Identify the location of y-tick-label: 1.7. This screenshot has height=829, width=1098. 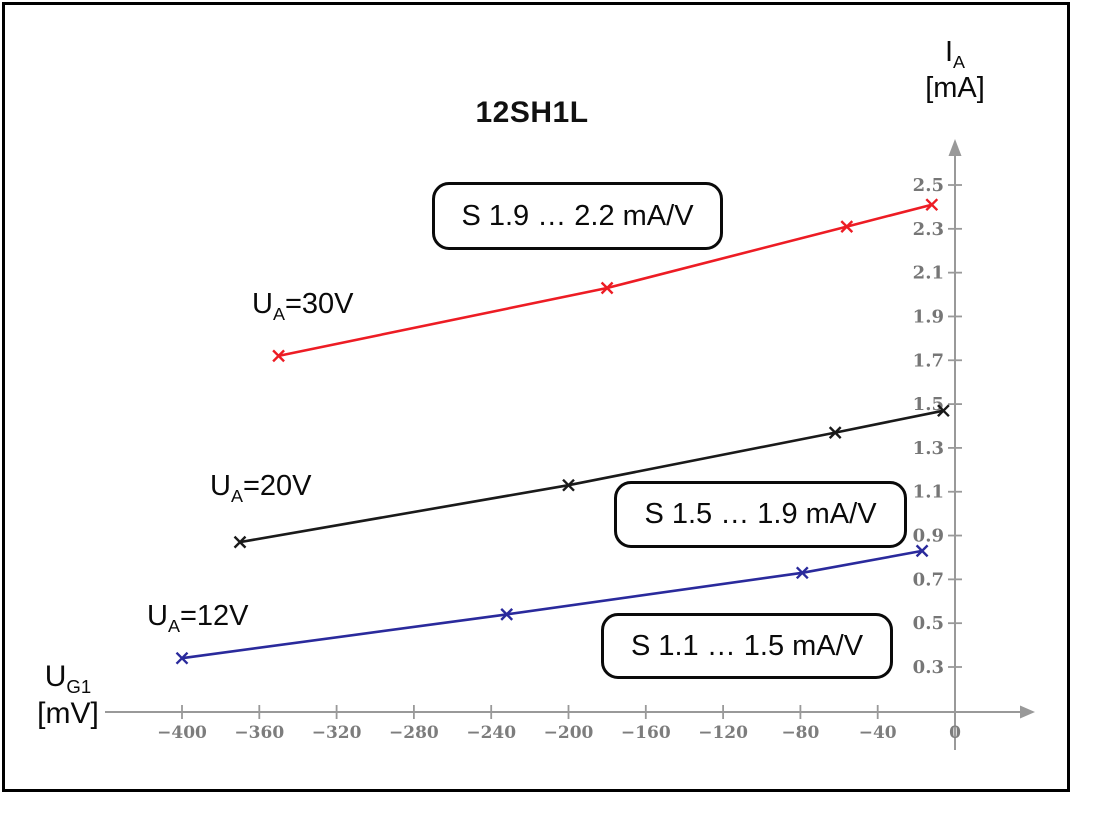
(928, 360).